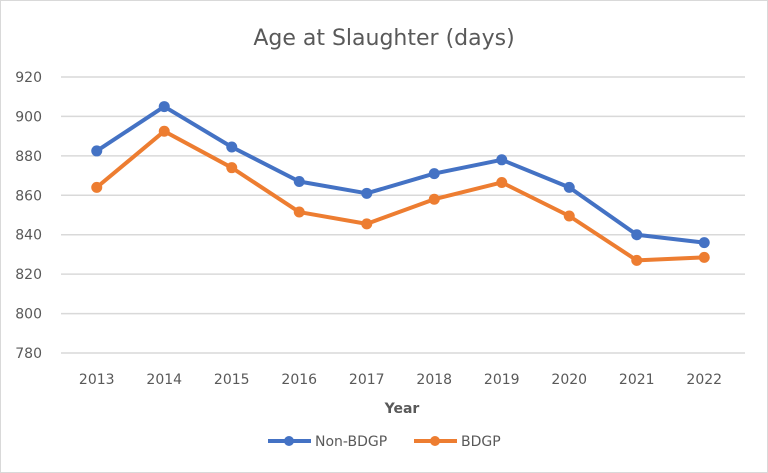 This screenshot has width=768, height=473. What do you see at coordinates (434, 380) in the screenshot?
I see `x-tick-label: 2018` at bounding box center [434, 380].